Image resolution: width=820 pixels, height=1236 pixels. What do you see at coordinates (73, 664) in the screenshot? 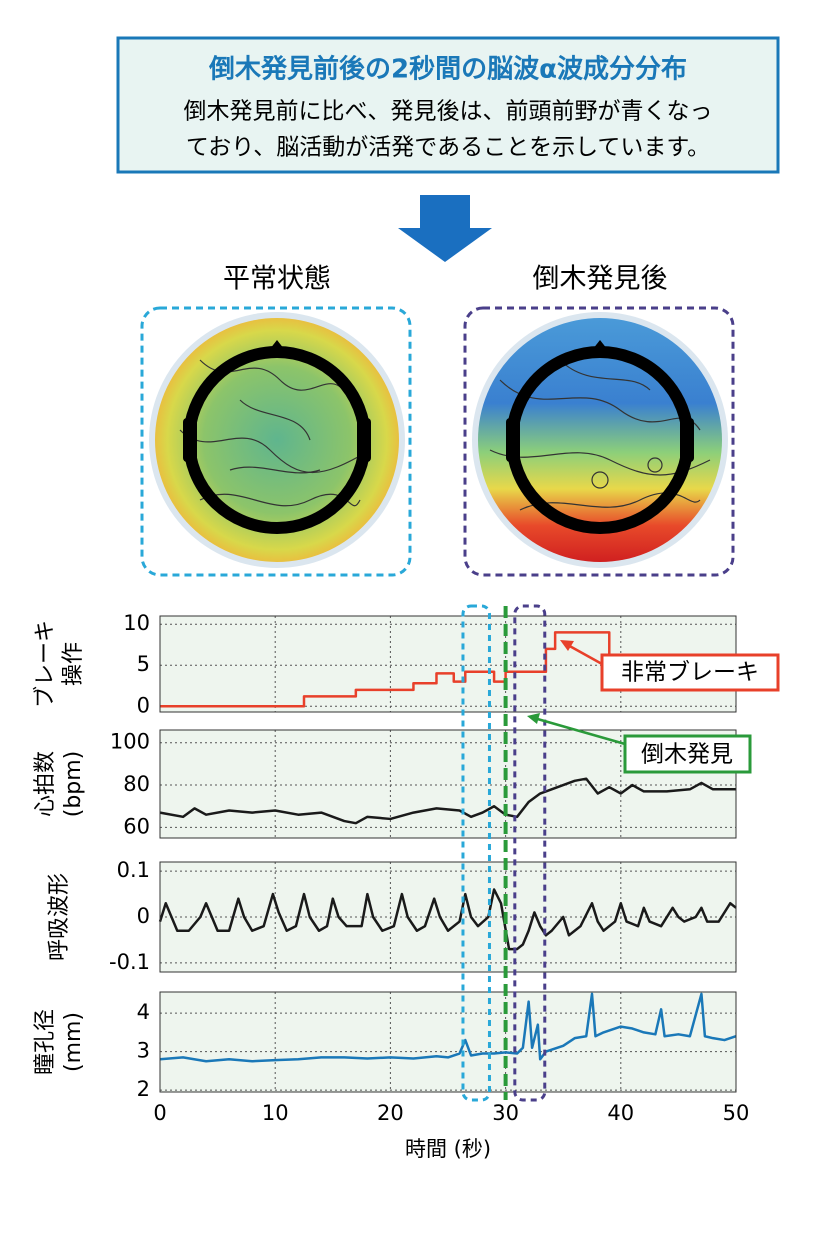
I see `y-axis-label: 操作` at bounding box center [73, 664].